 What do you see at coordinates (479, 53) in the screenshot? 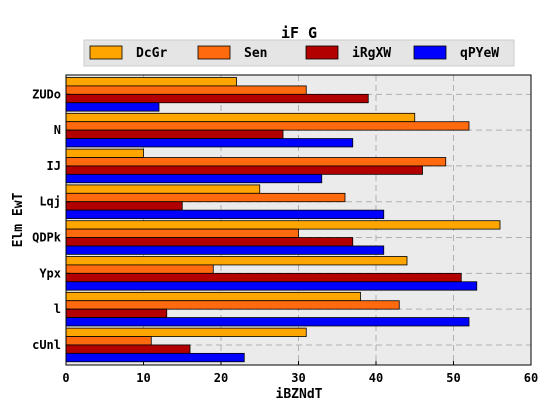
I see `legend-label: qPYeW` at bounding box center [479, 53].